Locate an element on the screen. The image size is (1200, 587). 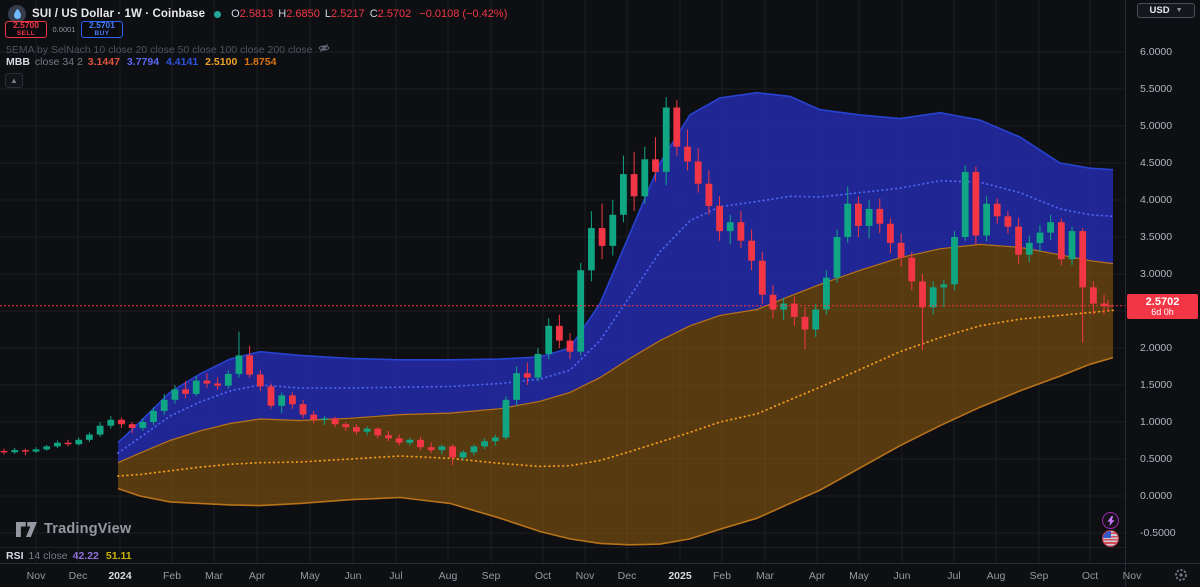
chevron-down-icon: ▼ is located at coordinates (1179, 10).